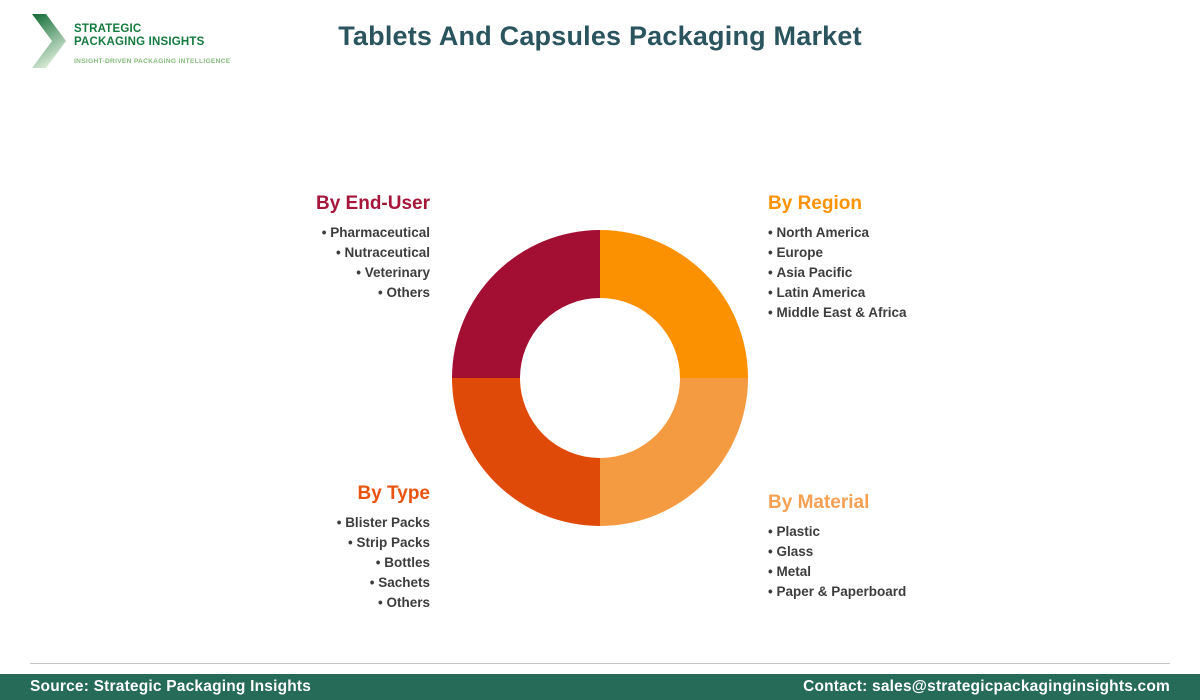 The height and width of the screenshot is (700, 1200). I want to click on list-item: Bottles, so click(383, 563).